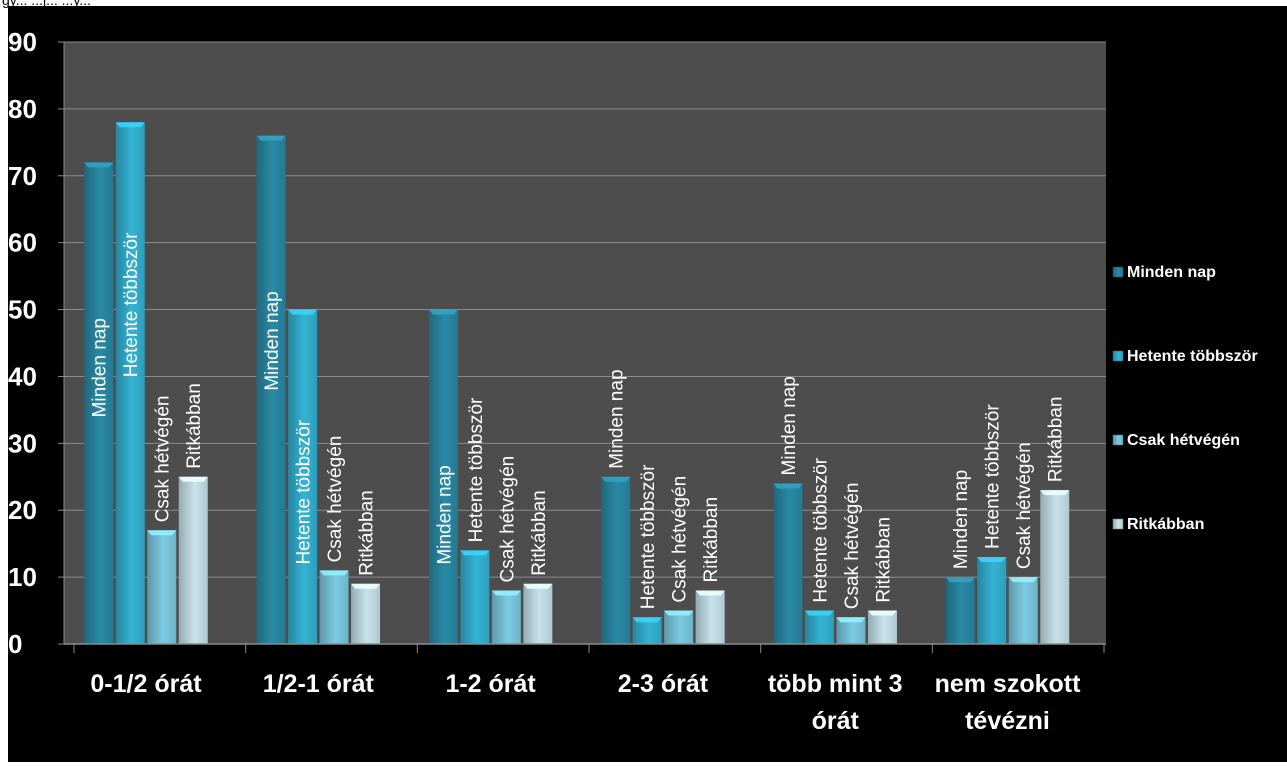 Image resolution: width=1287 pixels, height=767 pixels. I want to click on y-tick-label: 10, so click(22, 577).